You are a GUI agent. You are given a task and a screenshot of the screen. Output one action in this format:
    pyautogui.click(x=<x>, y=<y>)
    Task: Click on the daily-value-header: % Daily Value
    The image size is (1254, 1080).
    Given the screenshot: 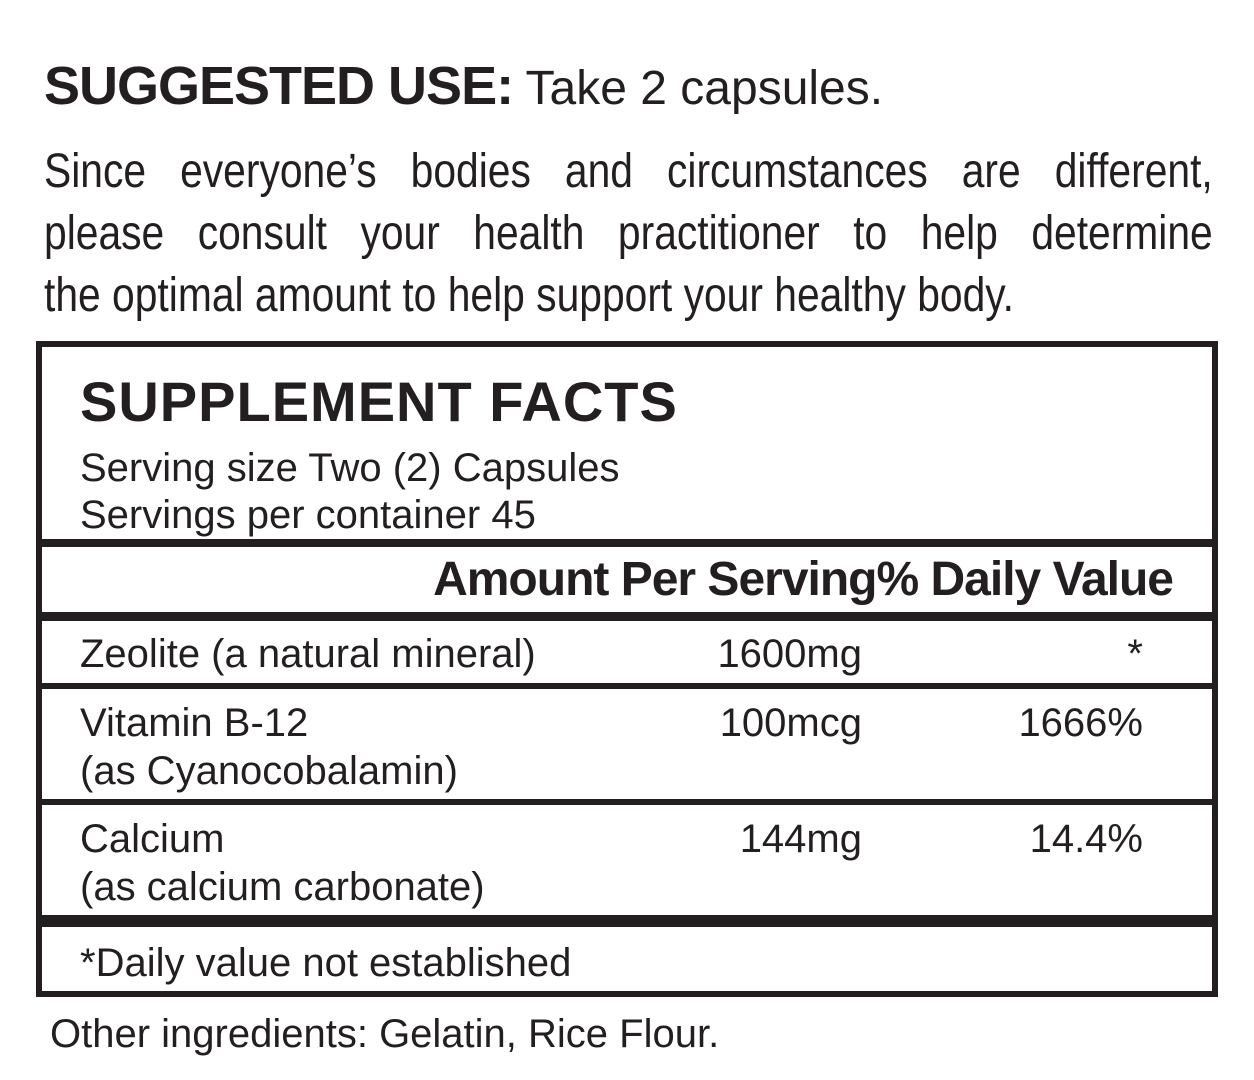 What is the action you would take?
    pyautogui.click(x=1025, y=579)
    